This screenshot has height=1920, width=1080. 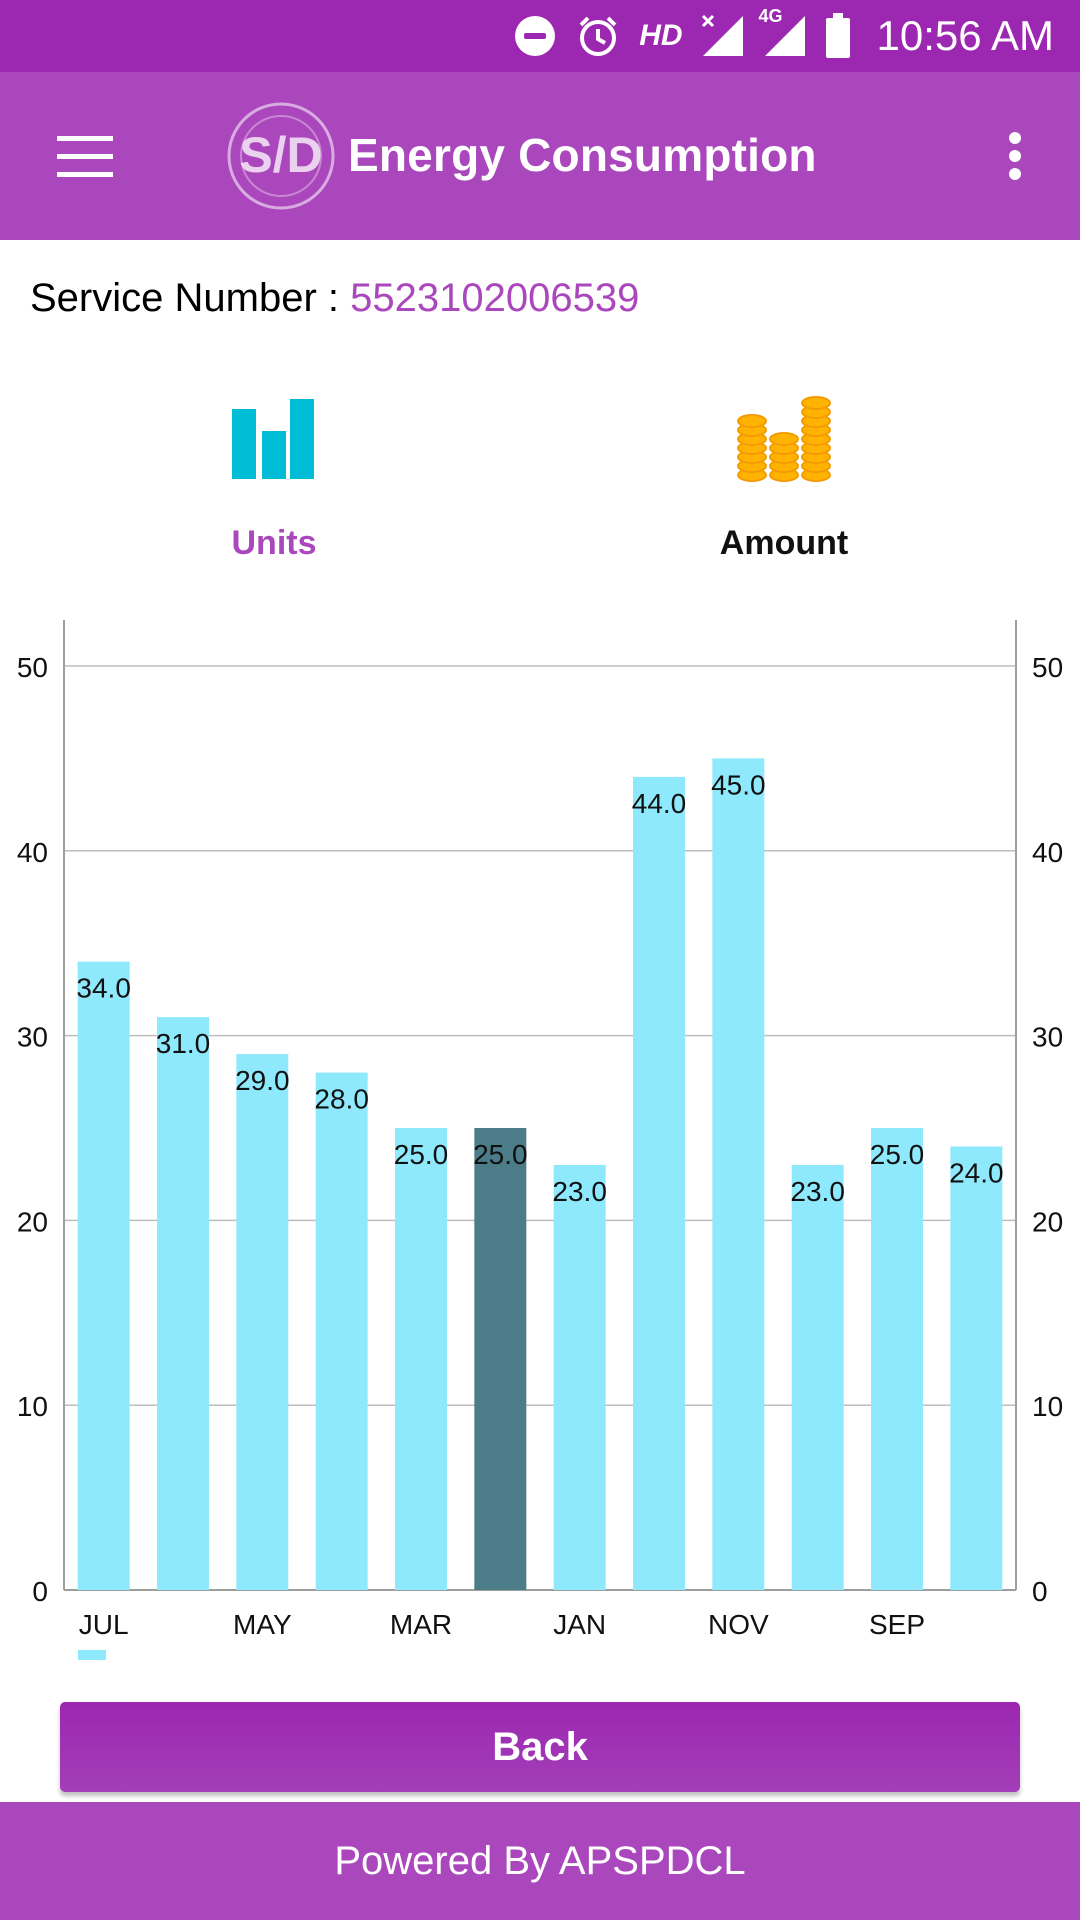 What do you see at coordinates (965, 35) in the screenshot?
I see `clock-time: 10:56 AM` at bounding box center [965, 35].